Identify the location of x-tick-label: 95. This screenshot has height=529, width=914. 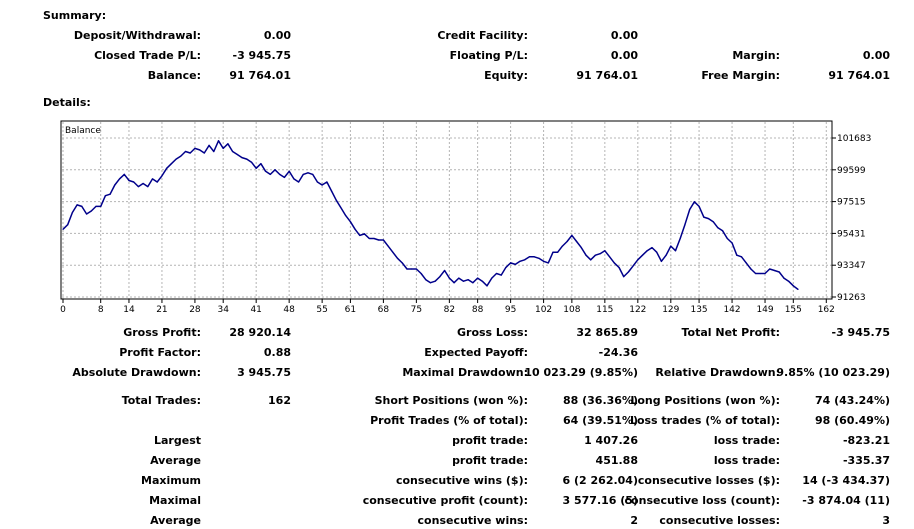
(510, 310).